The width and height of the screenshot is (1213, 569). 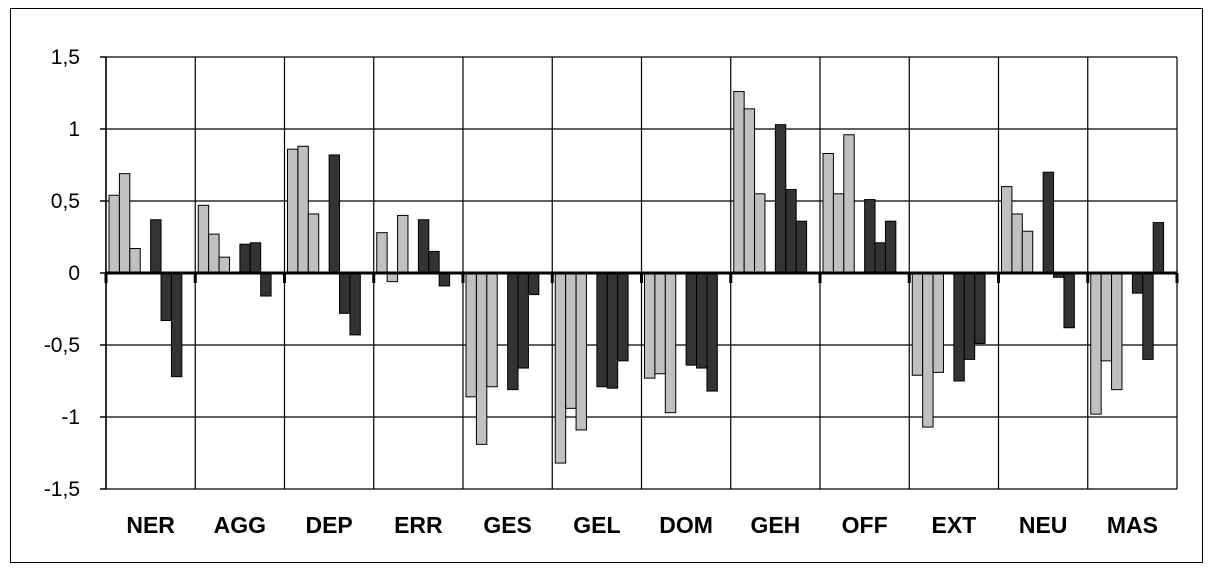 What do you see at coordinates (1043, 525) in the screenshot?
I see `x-category-label: NEU` at bounding box center [1043, 525].